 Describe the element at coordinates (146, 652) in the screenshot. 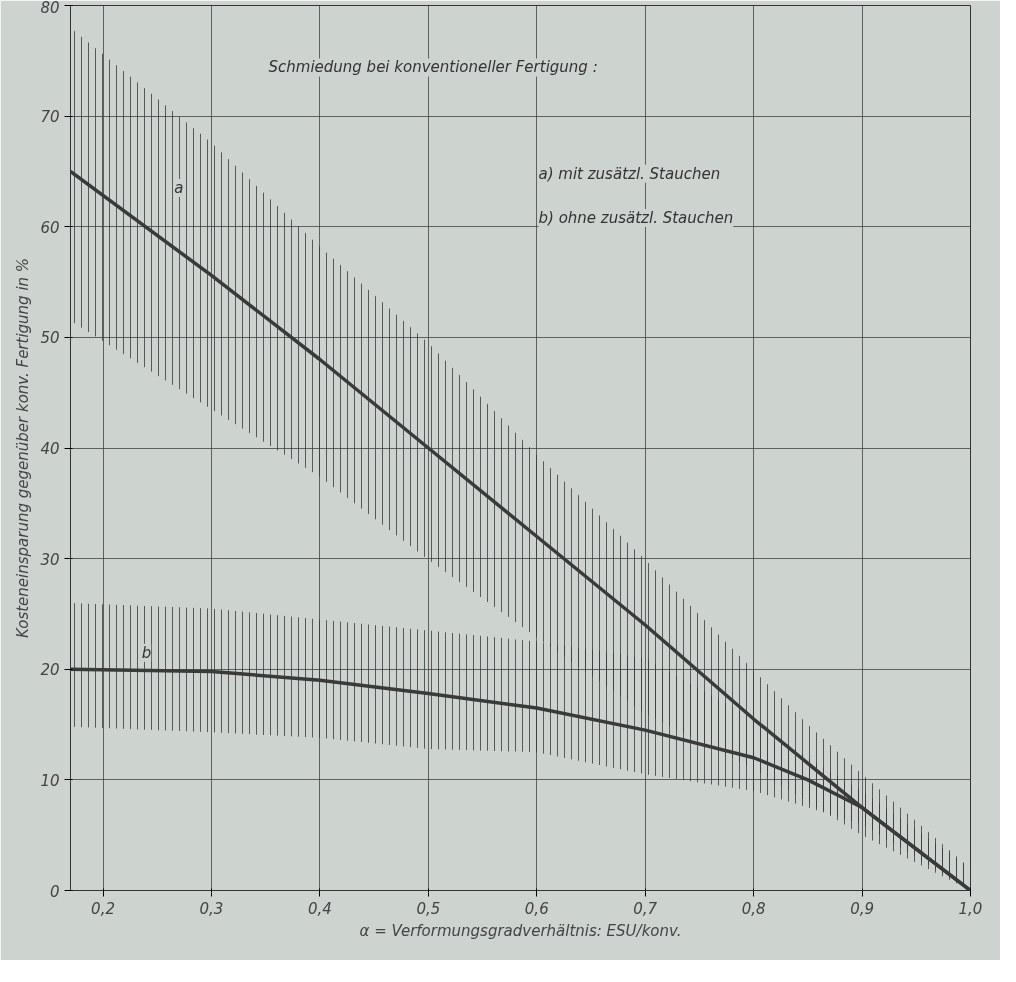

I see `annotation: b` at that location.